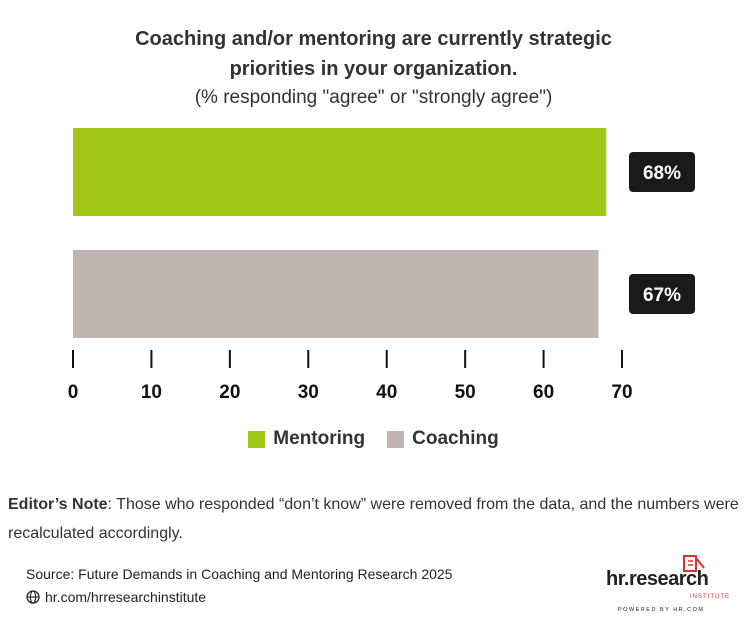  Describe the element at coordinates (33, 597) in the screenshot. I see `globe-icon` at that location.